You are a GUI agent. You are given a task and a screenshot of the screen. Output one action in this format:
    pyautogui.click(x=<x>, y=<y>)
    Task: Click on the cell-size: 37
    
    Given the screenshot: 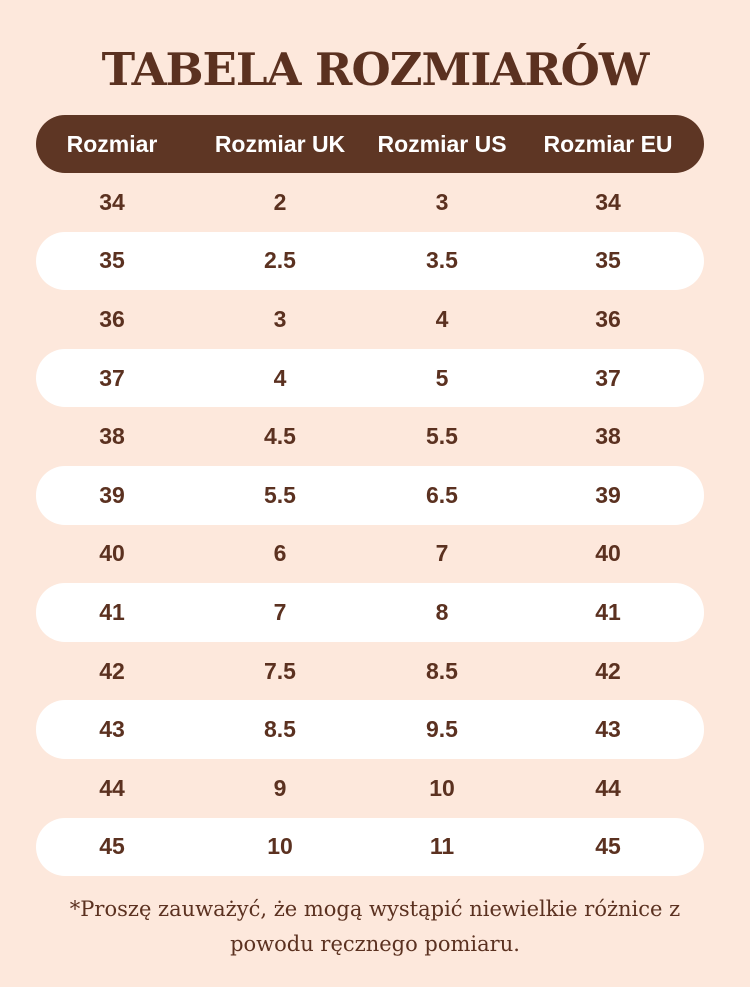 What is the action you would take?
    pyautogui.click(x=112, y=377)
    